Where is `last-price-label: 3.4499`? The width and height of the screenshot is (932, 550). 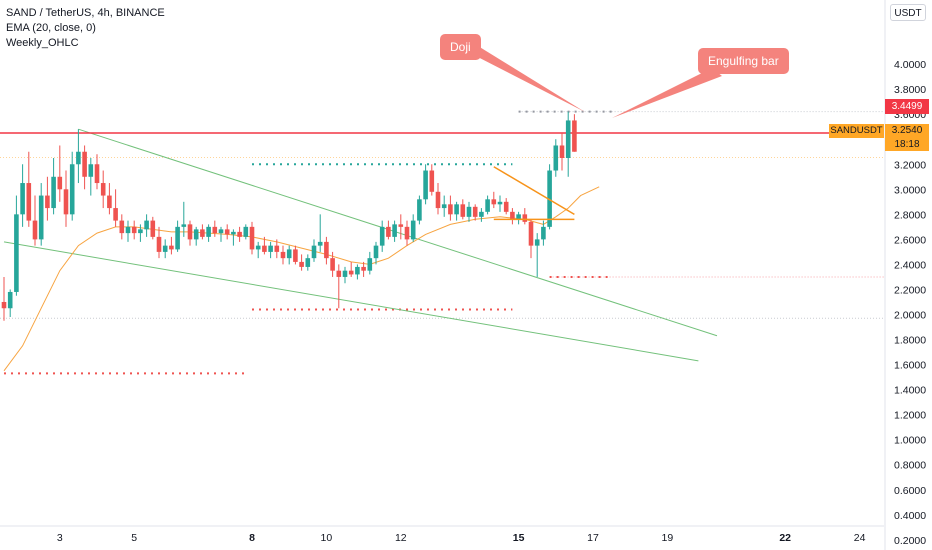 last-price-label: 3.4499 is located at coordinates (907, 106).